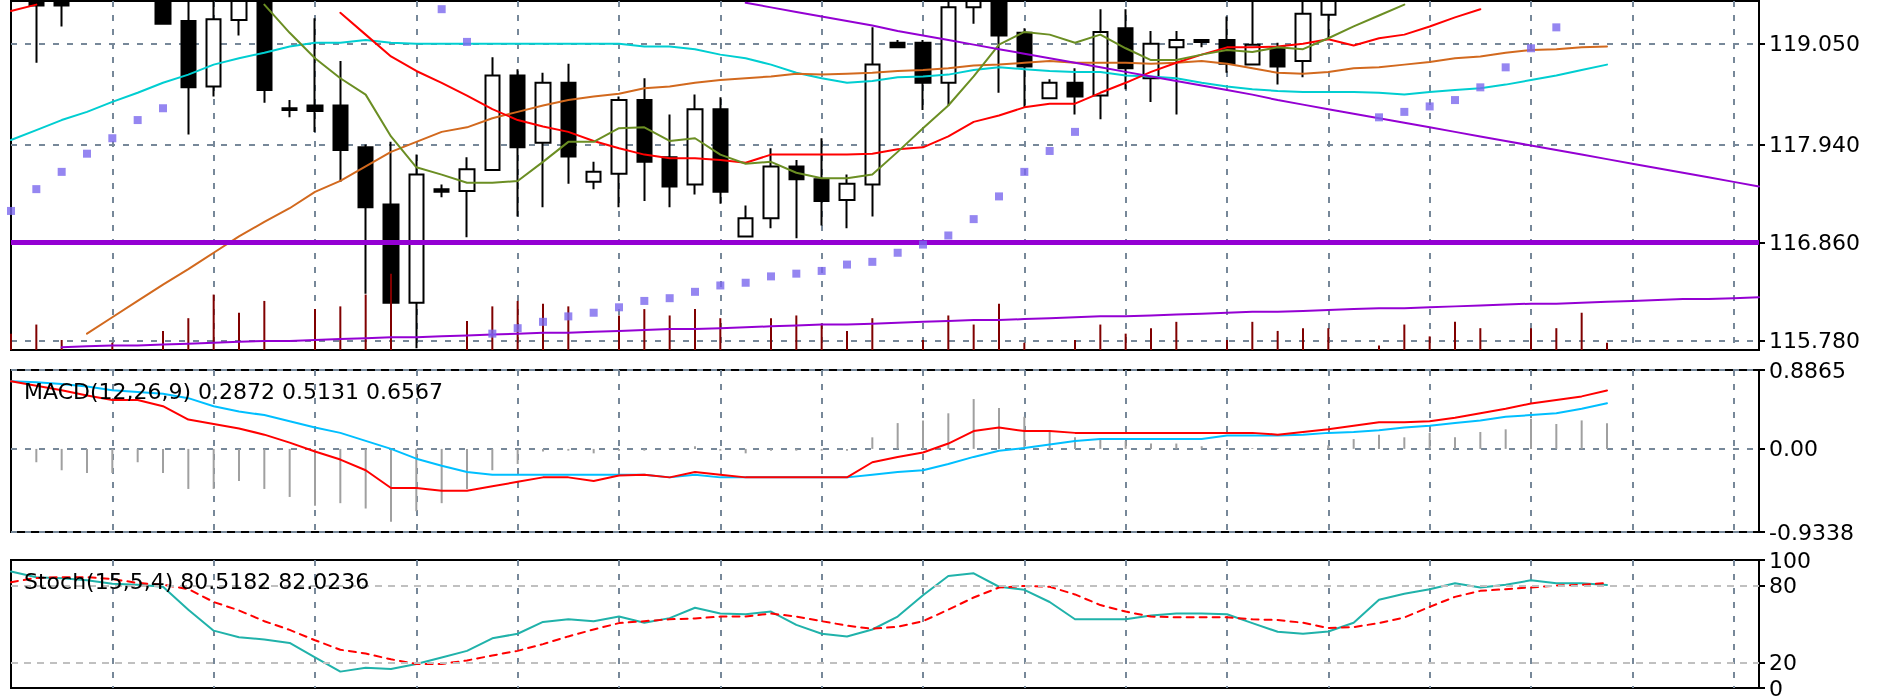  What do you see at coordinates (1814, 145) in the screenshot?
I see `y-tick-label: 117.940` at bounding box center [1814, 145].